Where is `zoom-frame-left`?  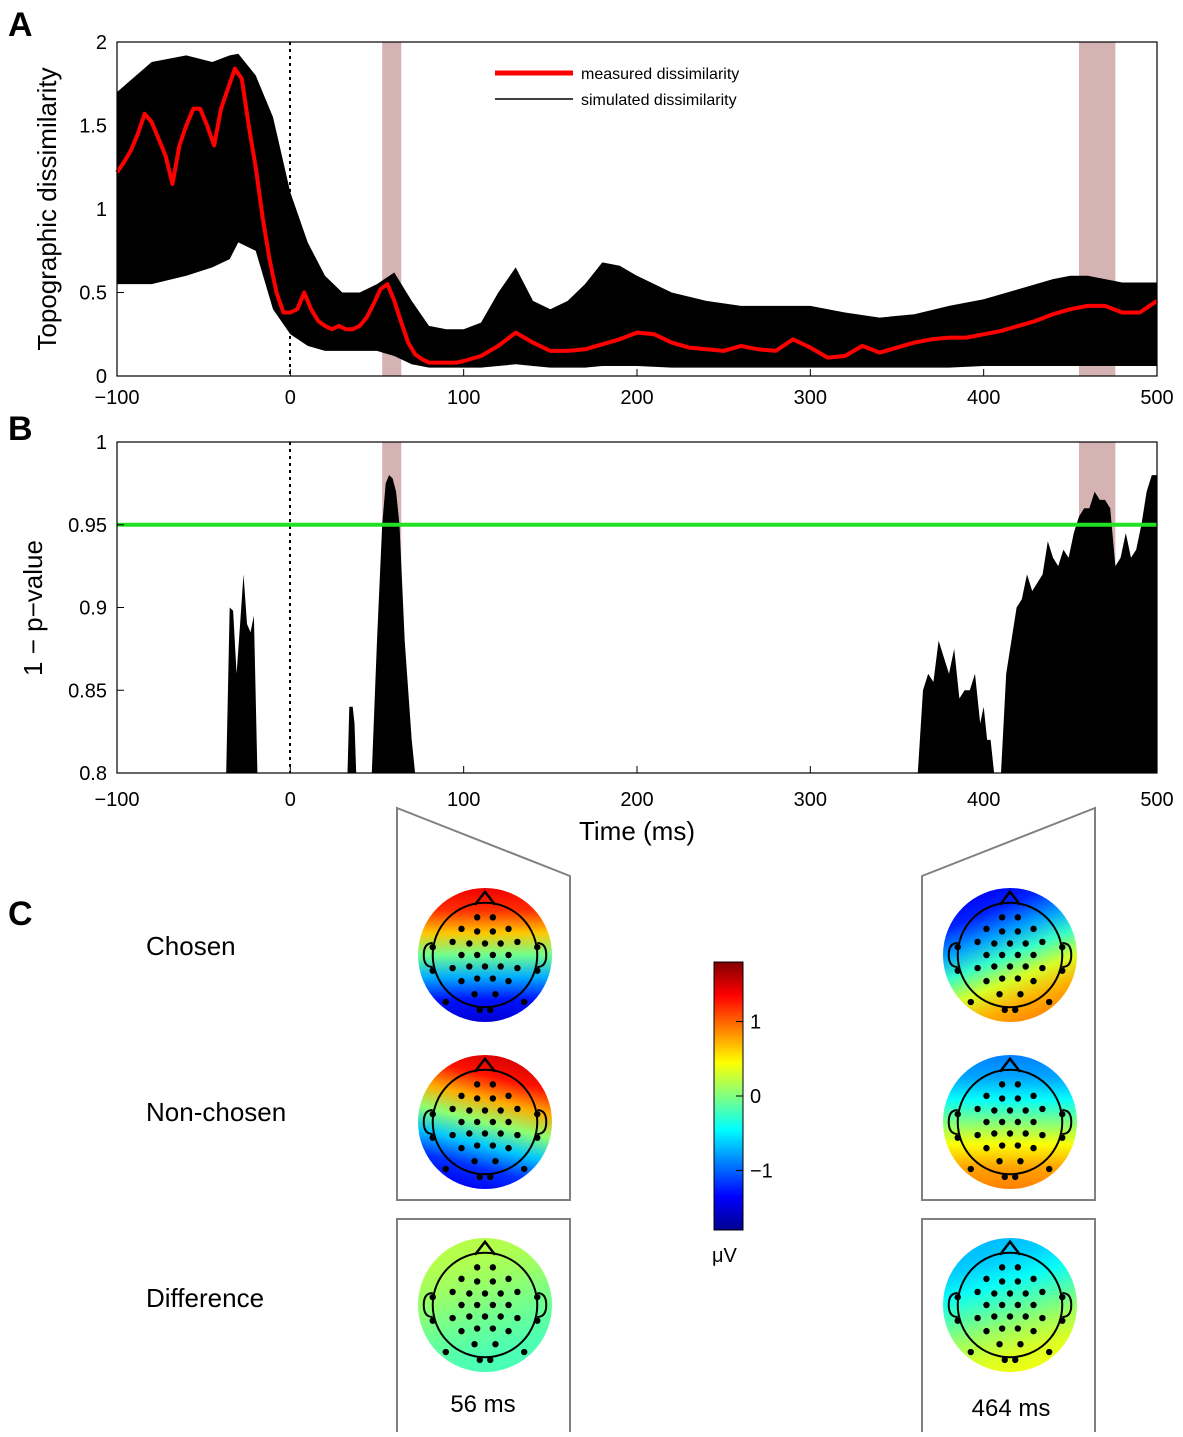 zoom-frame-left is located at coordinates (483, 1003).